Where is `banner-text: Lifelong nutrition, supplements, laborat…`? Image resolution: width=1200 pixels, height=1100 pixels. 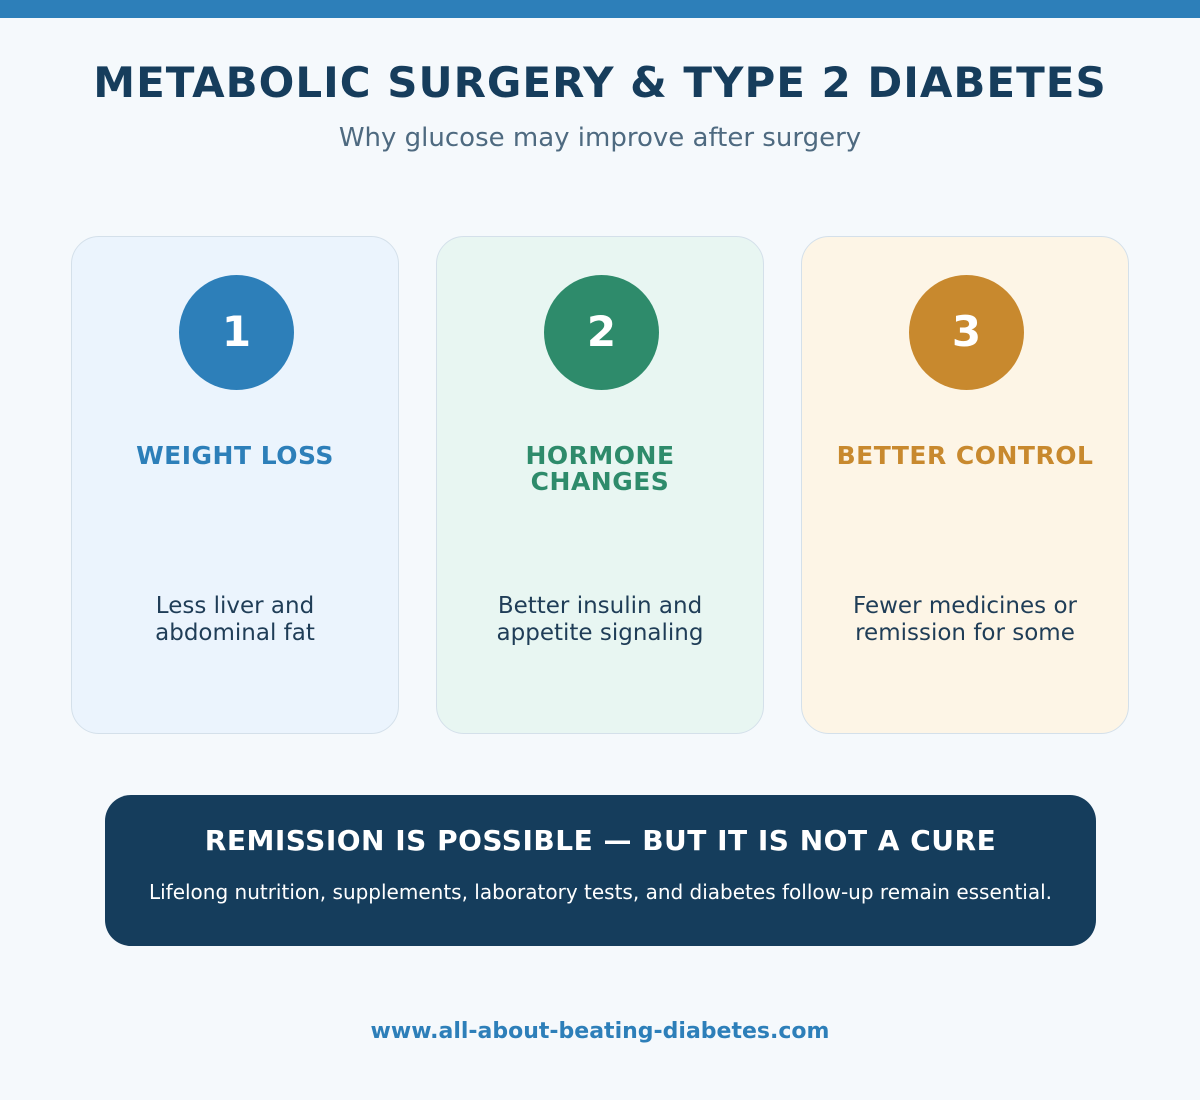
banner-text: Lifelong nutrition, supplements, laborat… is located at coordinates (600, 892).